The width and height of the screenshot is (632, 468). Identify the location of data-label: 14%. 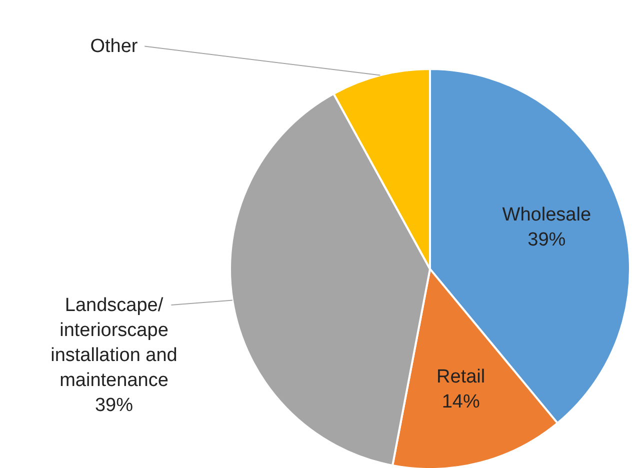
(461, 401).